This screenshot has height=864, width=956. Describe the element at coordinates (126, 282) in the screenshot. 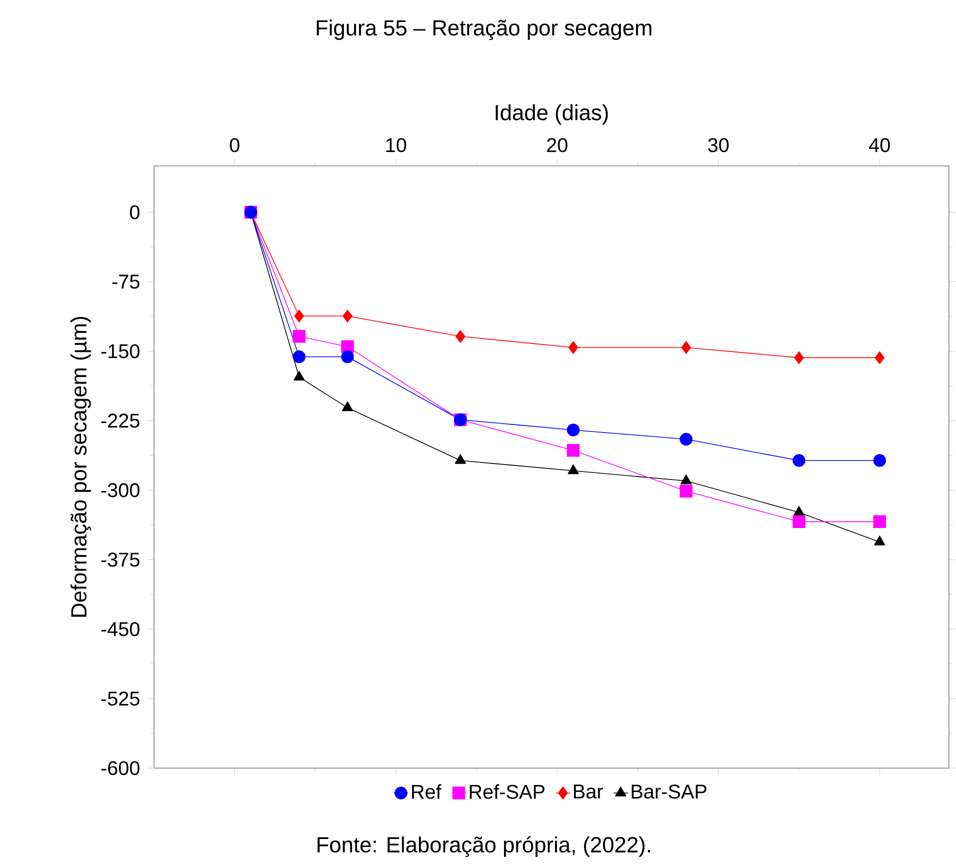

I see `y-tick-label: -75` at that location.